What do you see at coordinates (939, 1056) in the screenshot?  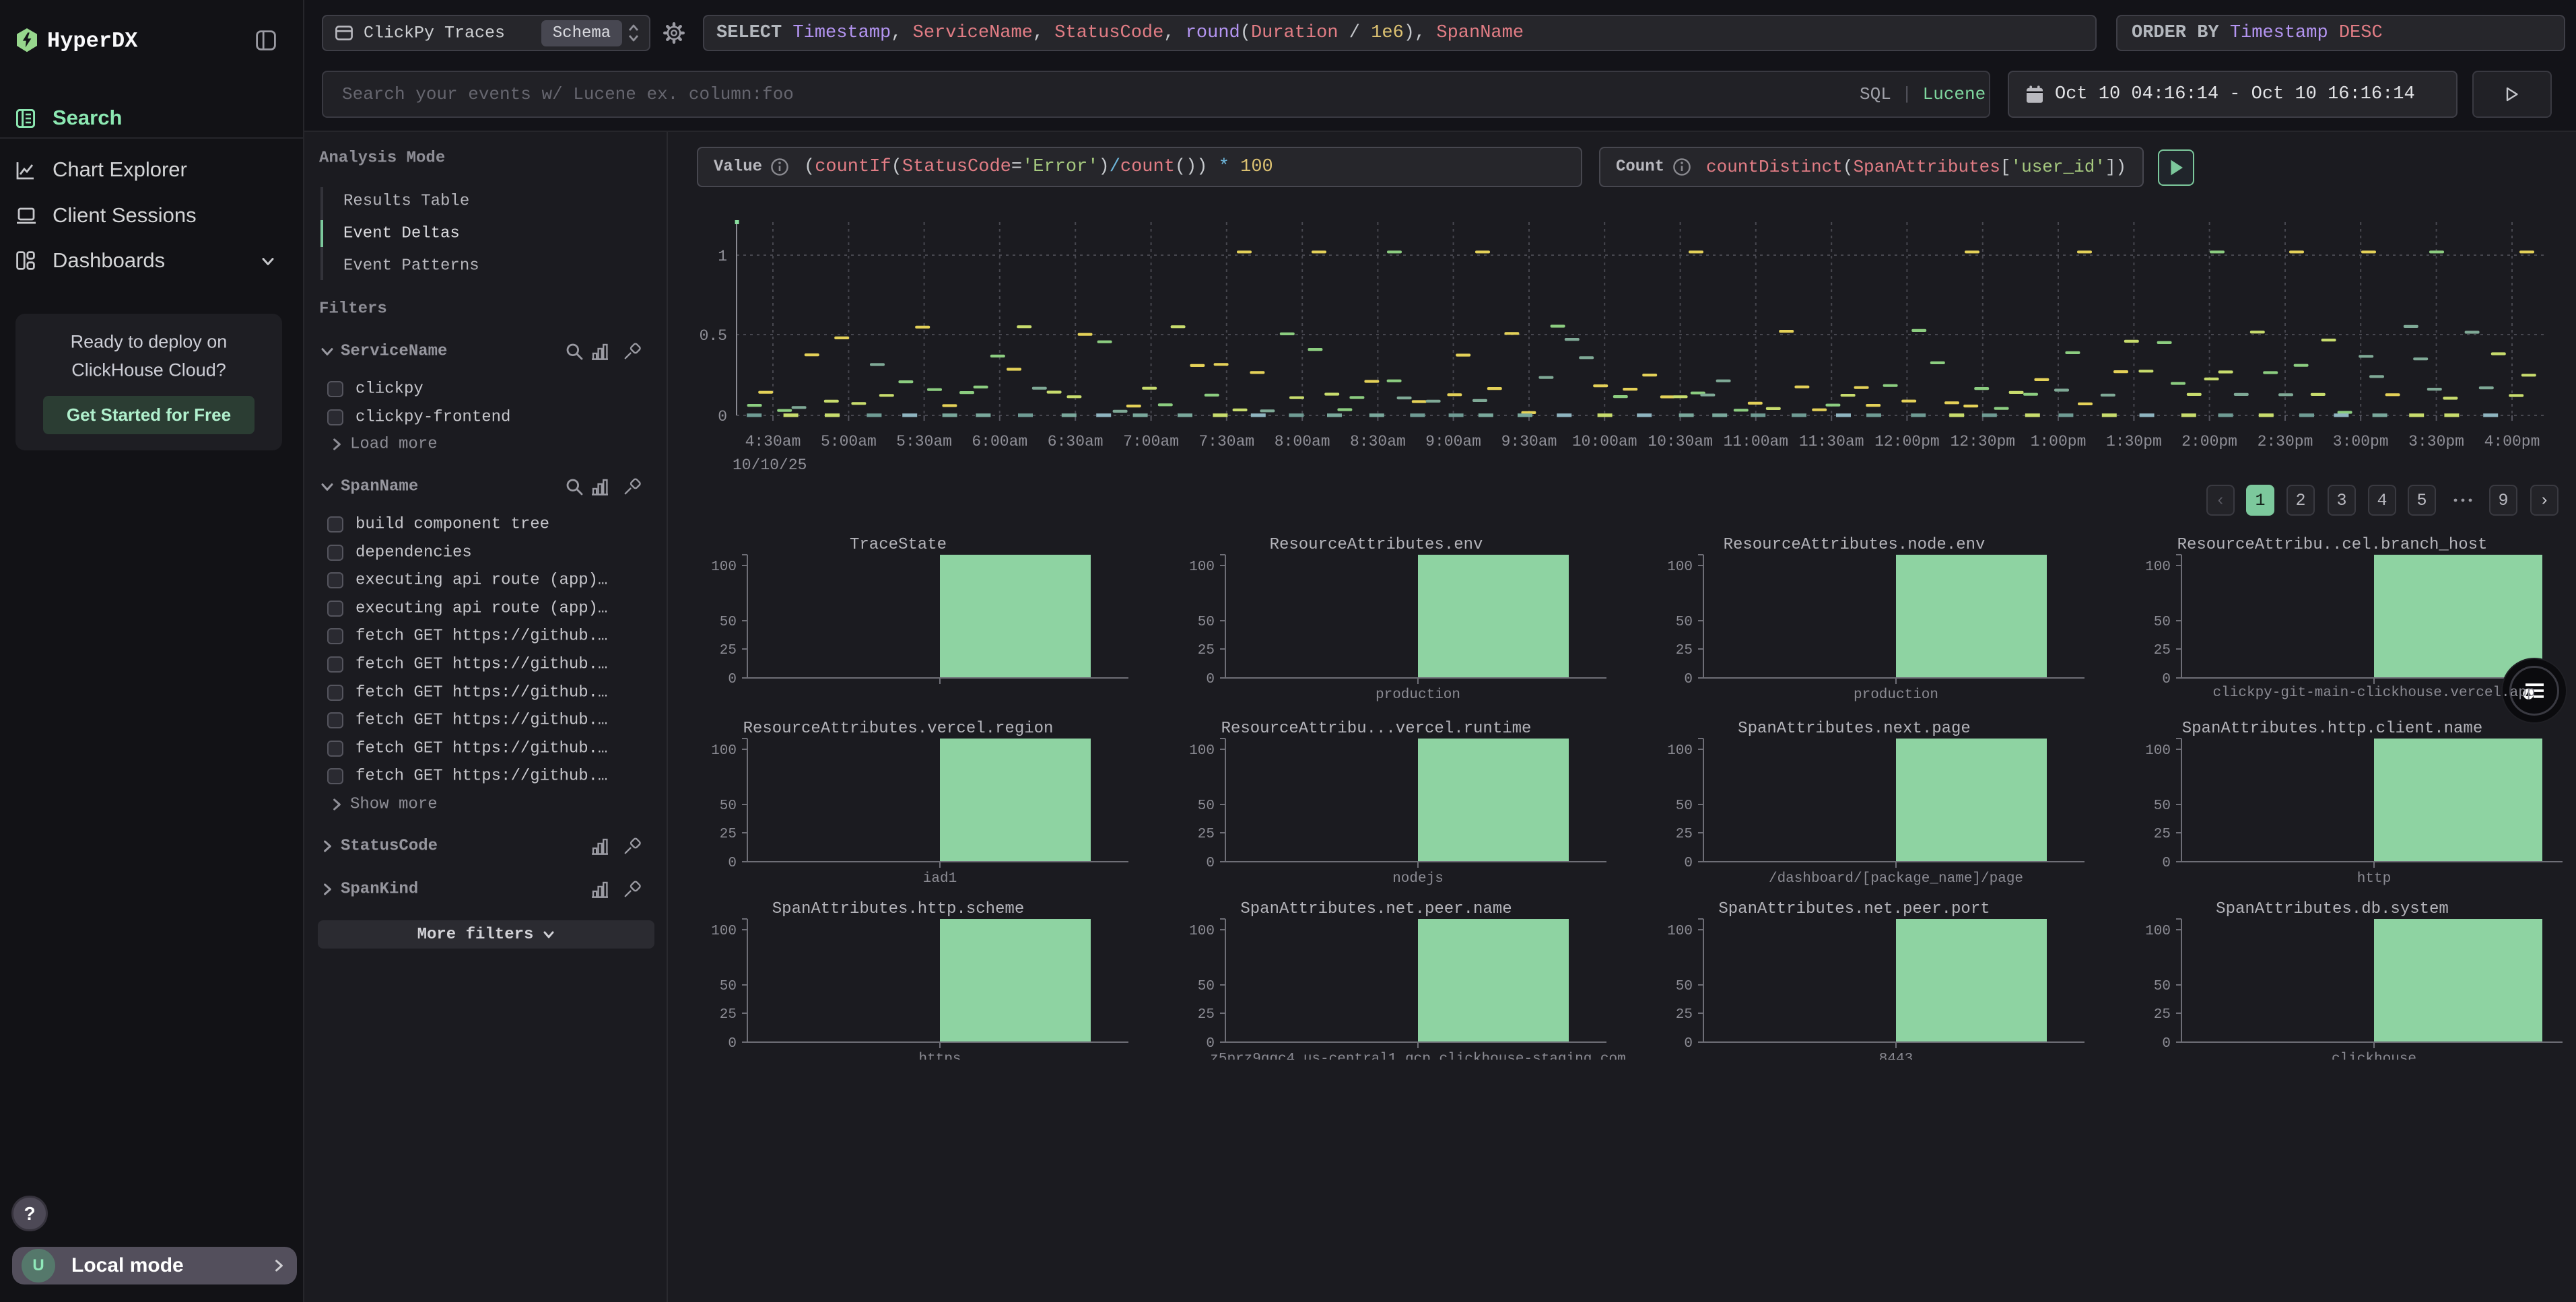 I see `svg-text: https` at bounding box center [939, 1056].